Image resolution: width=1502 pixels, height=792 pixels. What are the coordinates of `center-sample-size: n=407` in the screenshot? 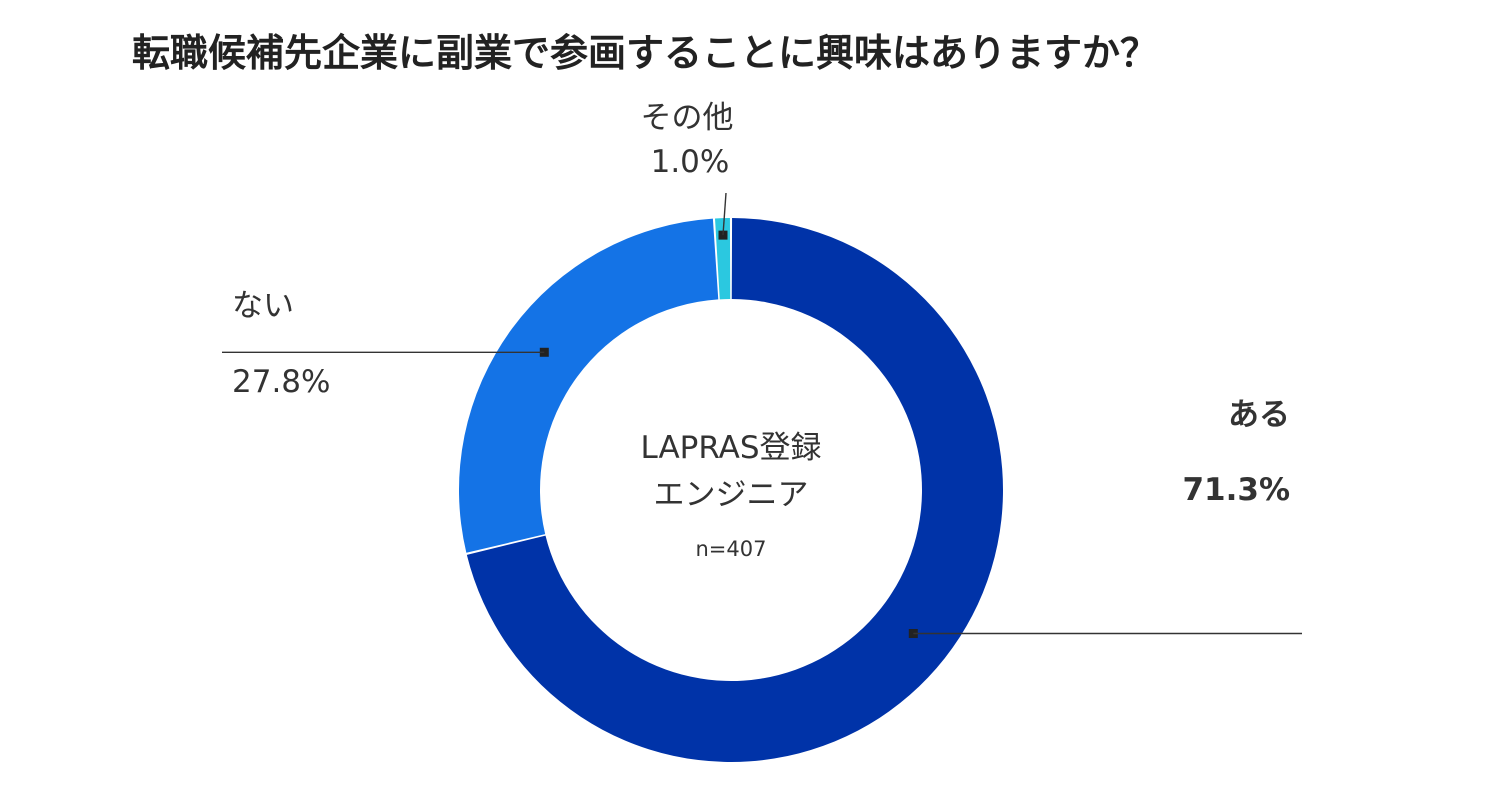 It's located at (731, 549).